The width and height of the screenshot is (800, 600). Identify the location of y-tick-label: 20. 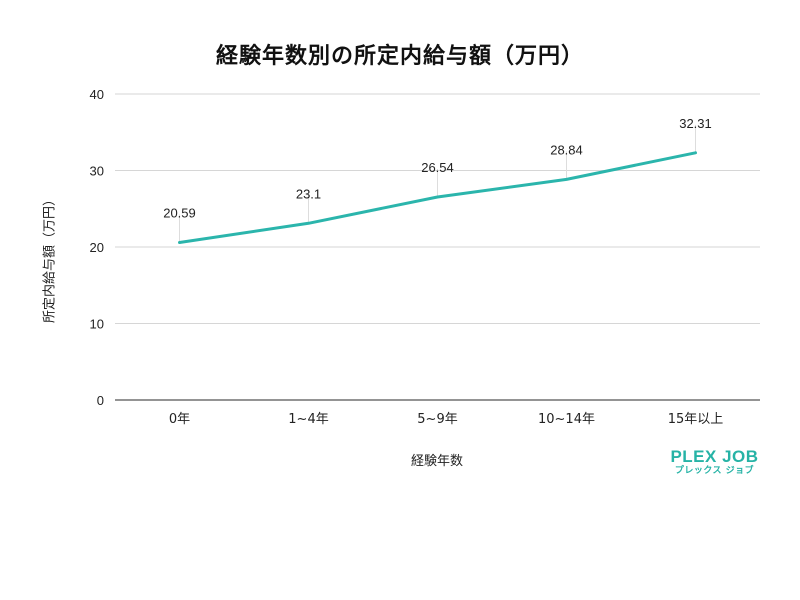
(97, 247).